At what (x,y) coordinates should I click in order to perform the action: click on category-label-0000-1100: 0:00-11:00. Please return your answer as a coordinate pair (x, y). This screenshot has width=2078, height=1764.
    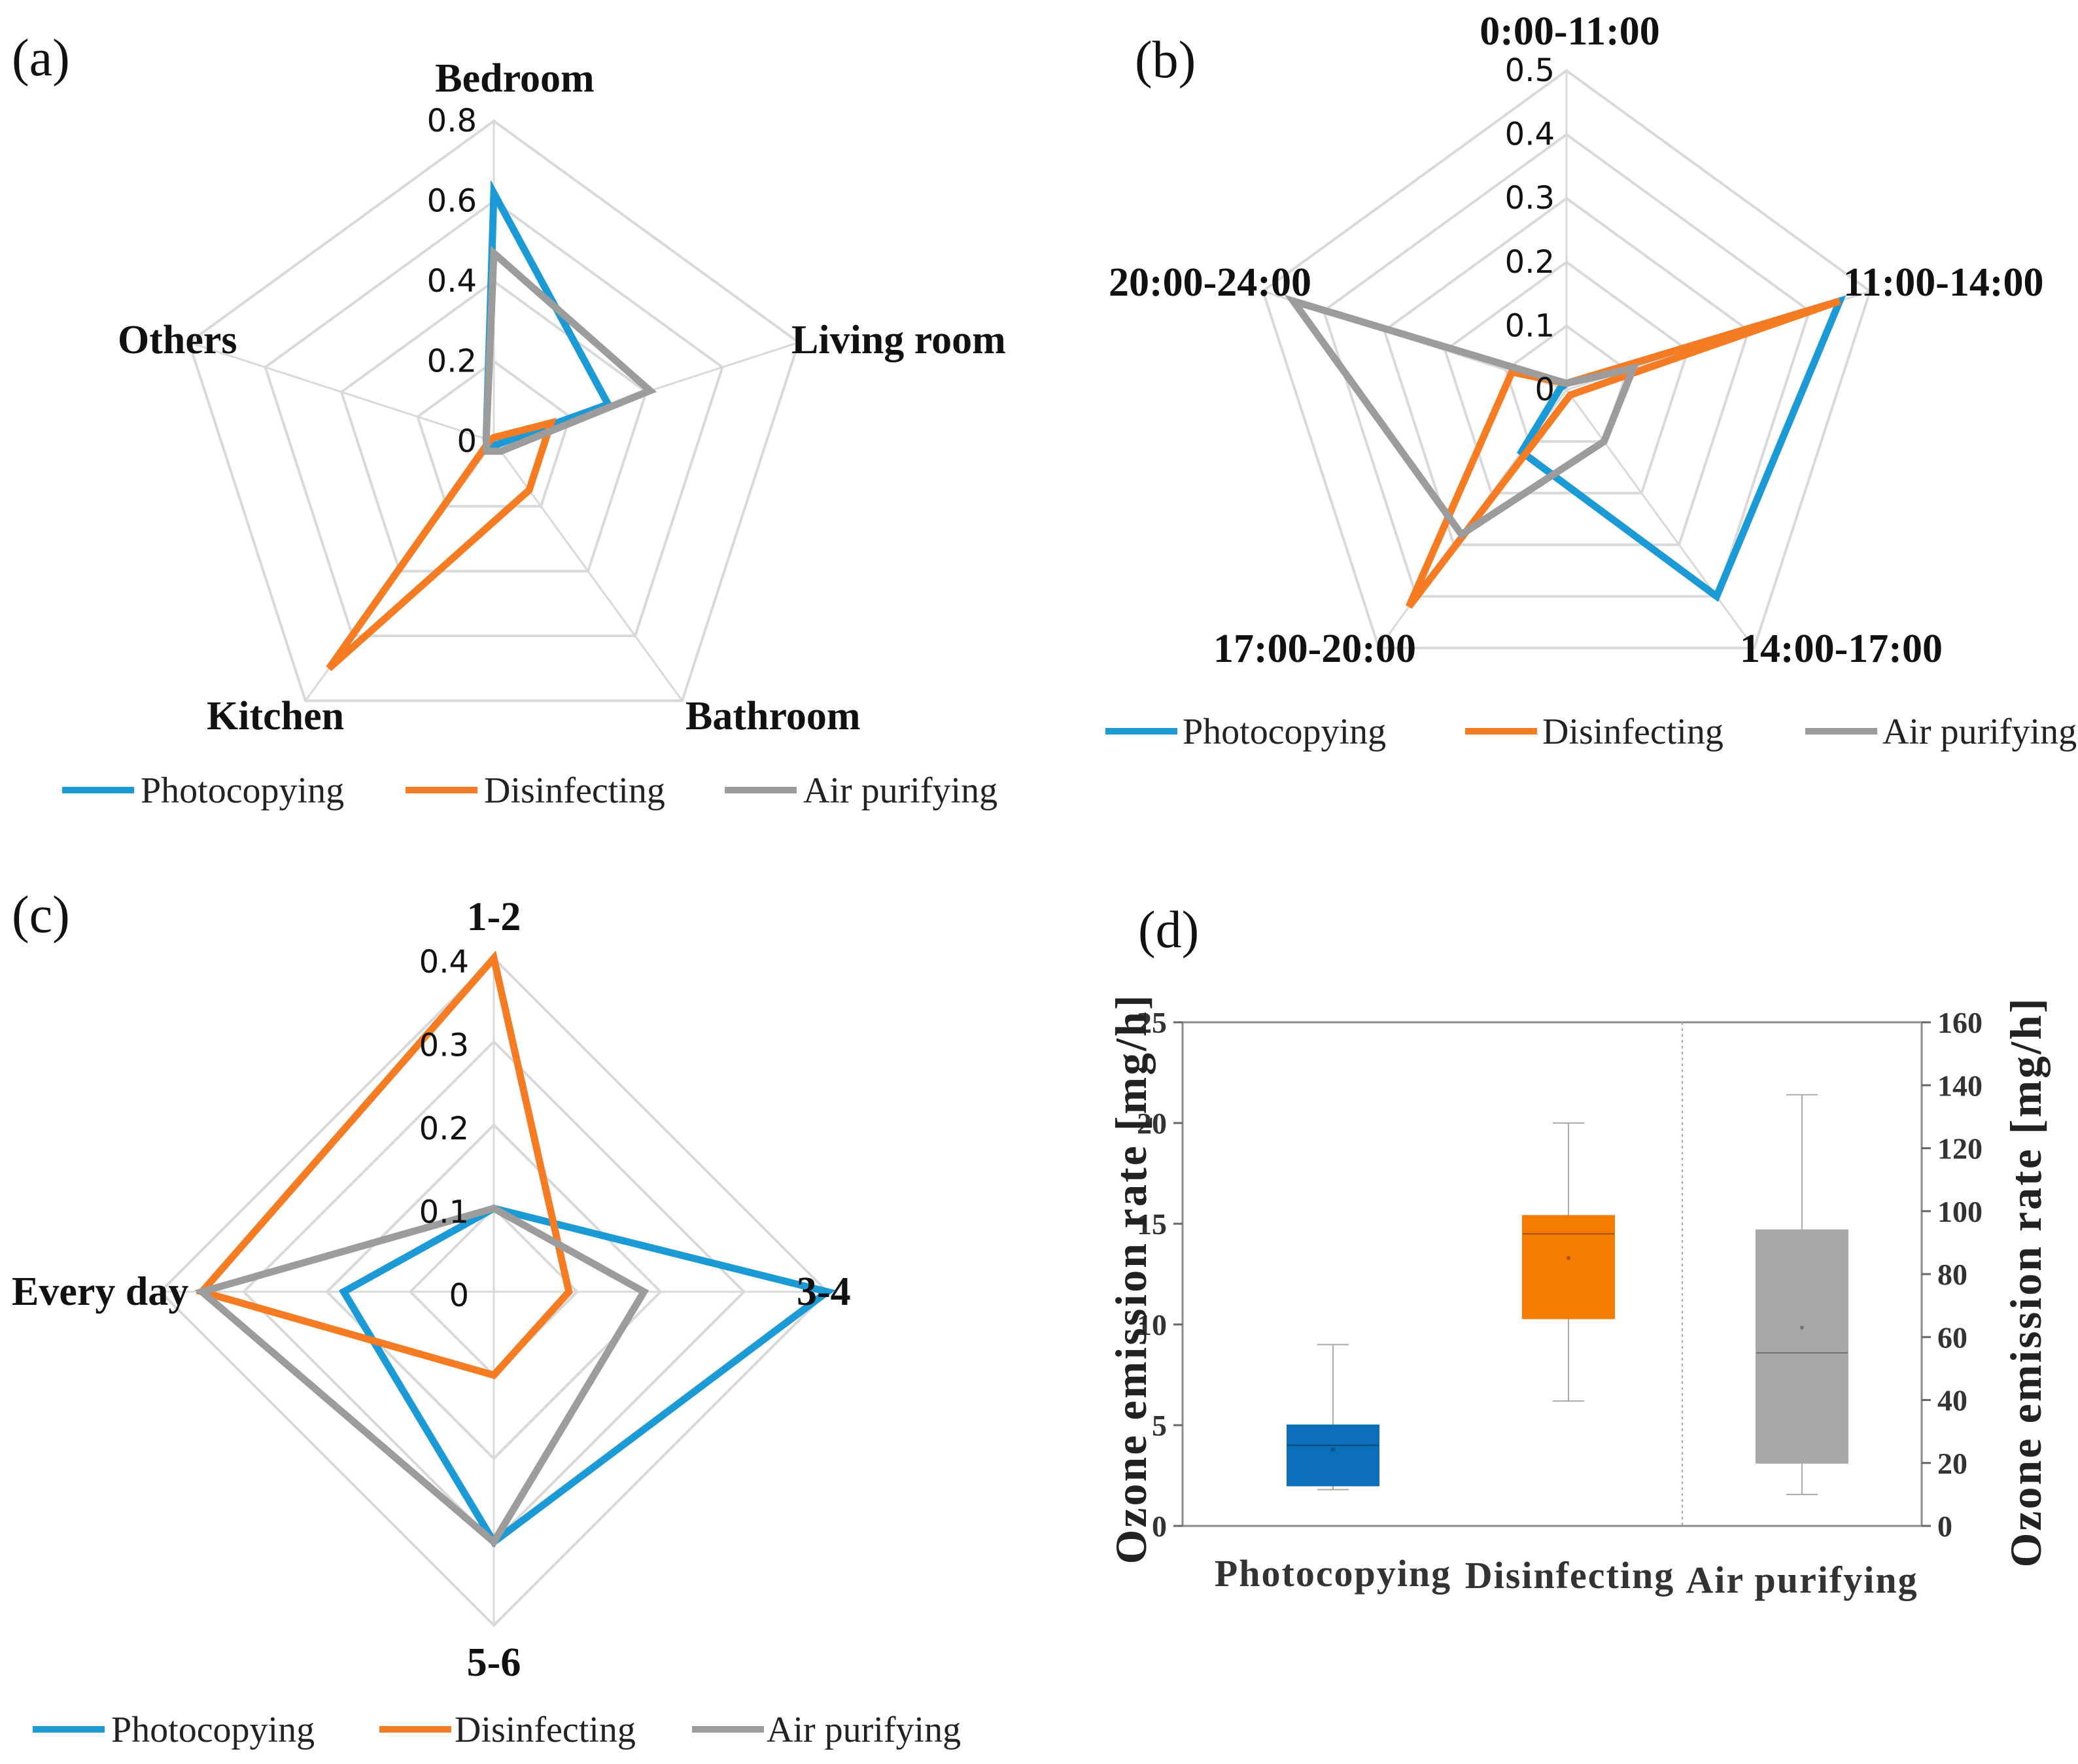
    Looking at the image, I should click on (1570, 32).